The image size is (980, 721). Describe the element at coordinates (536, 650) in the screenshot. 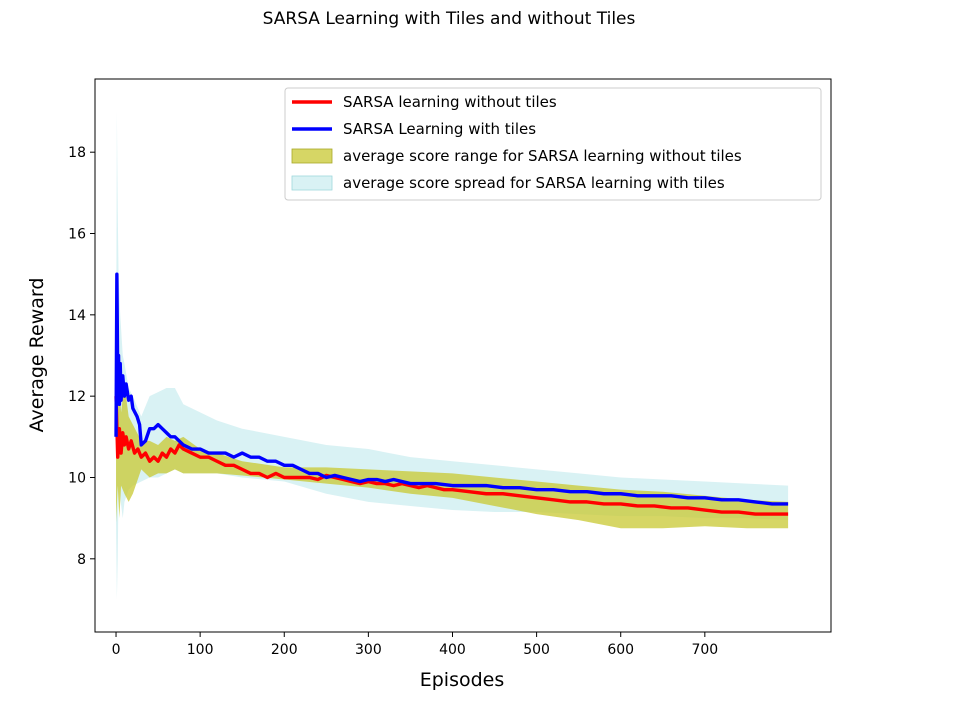

I see `x-tick-label: 500` at that location.